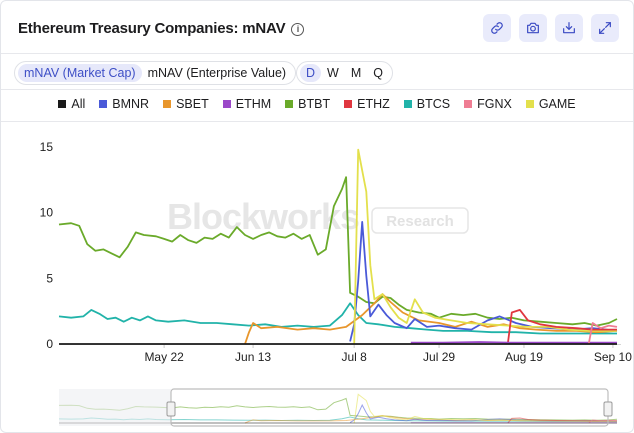 Image resolution: width=634 pixels, height=433 pixels. What do you see at coordinates (562, 420) in the screenshot?
I see `navigator-series-ethz` at bounding box center [562, 420].